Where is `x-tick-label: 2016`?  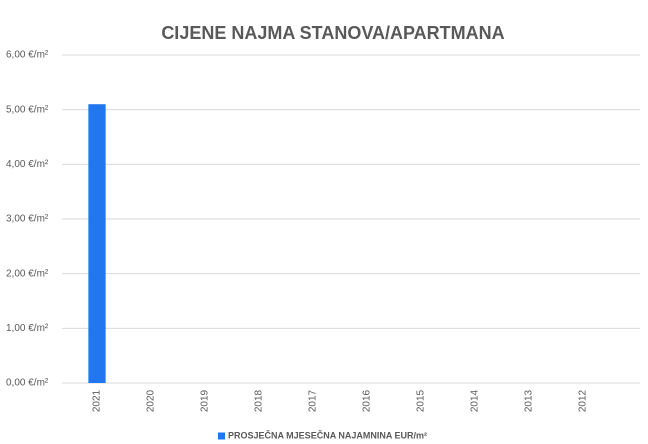
x-tick-label: 2016 is located at coordinates (367, 400).